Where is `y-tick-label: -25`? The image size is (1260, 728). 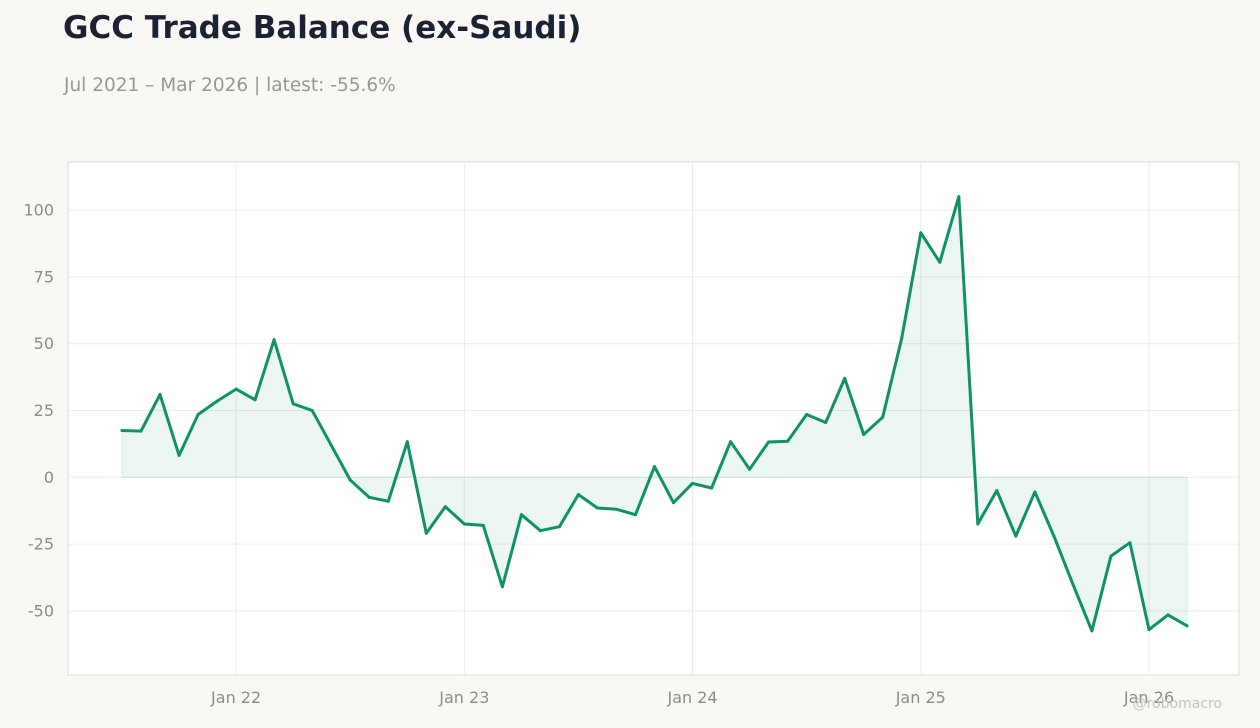
y-tick-label: -25 is located at coordinates (41, 544).